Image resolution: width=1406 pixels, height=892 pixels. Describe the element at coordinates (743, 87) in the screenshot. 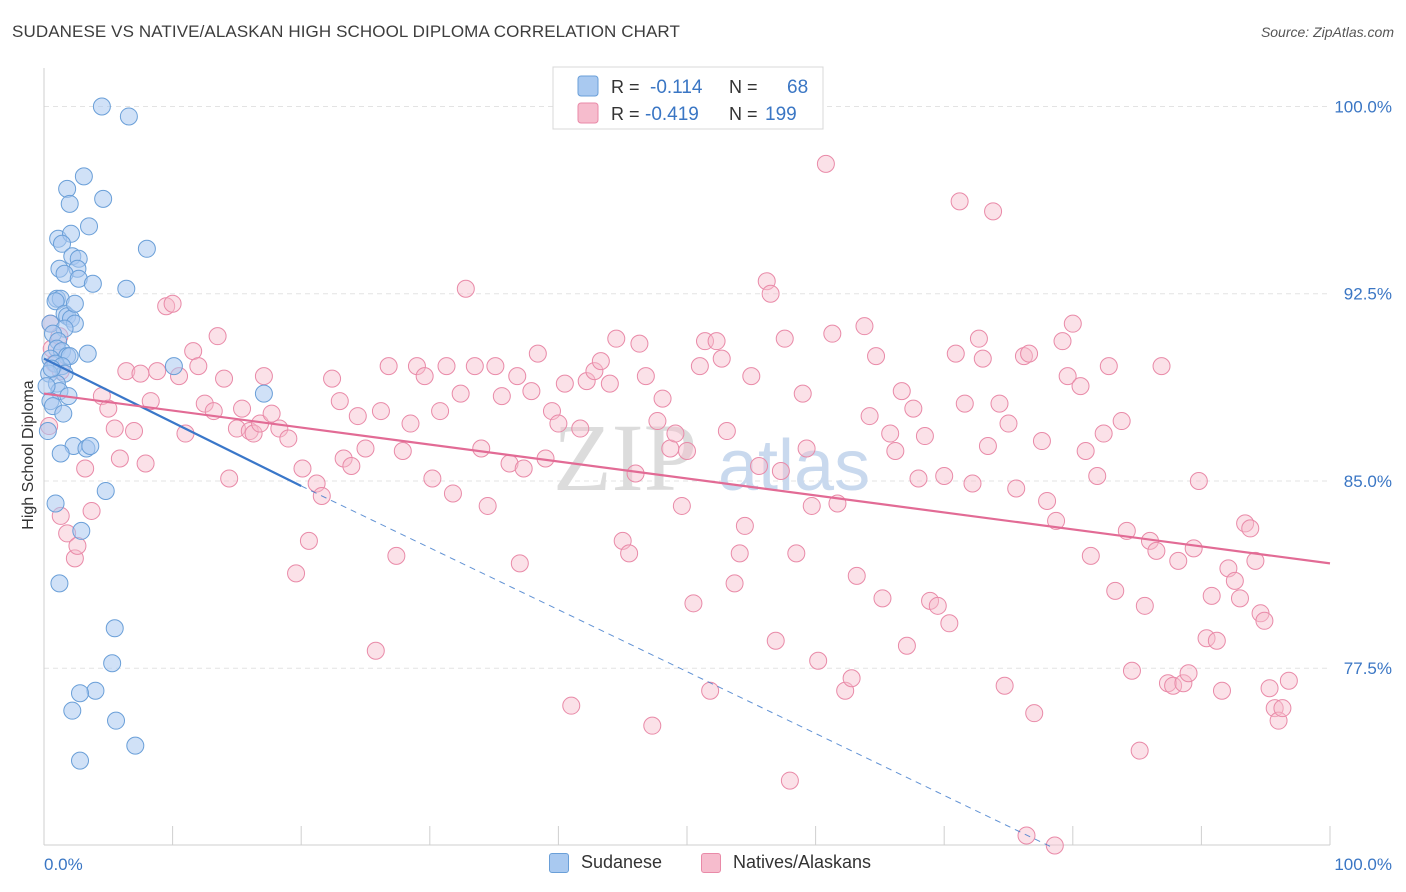

I see `legend-n-label-1: N =` at that location.